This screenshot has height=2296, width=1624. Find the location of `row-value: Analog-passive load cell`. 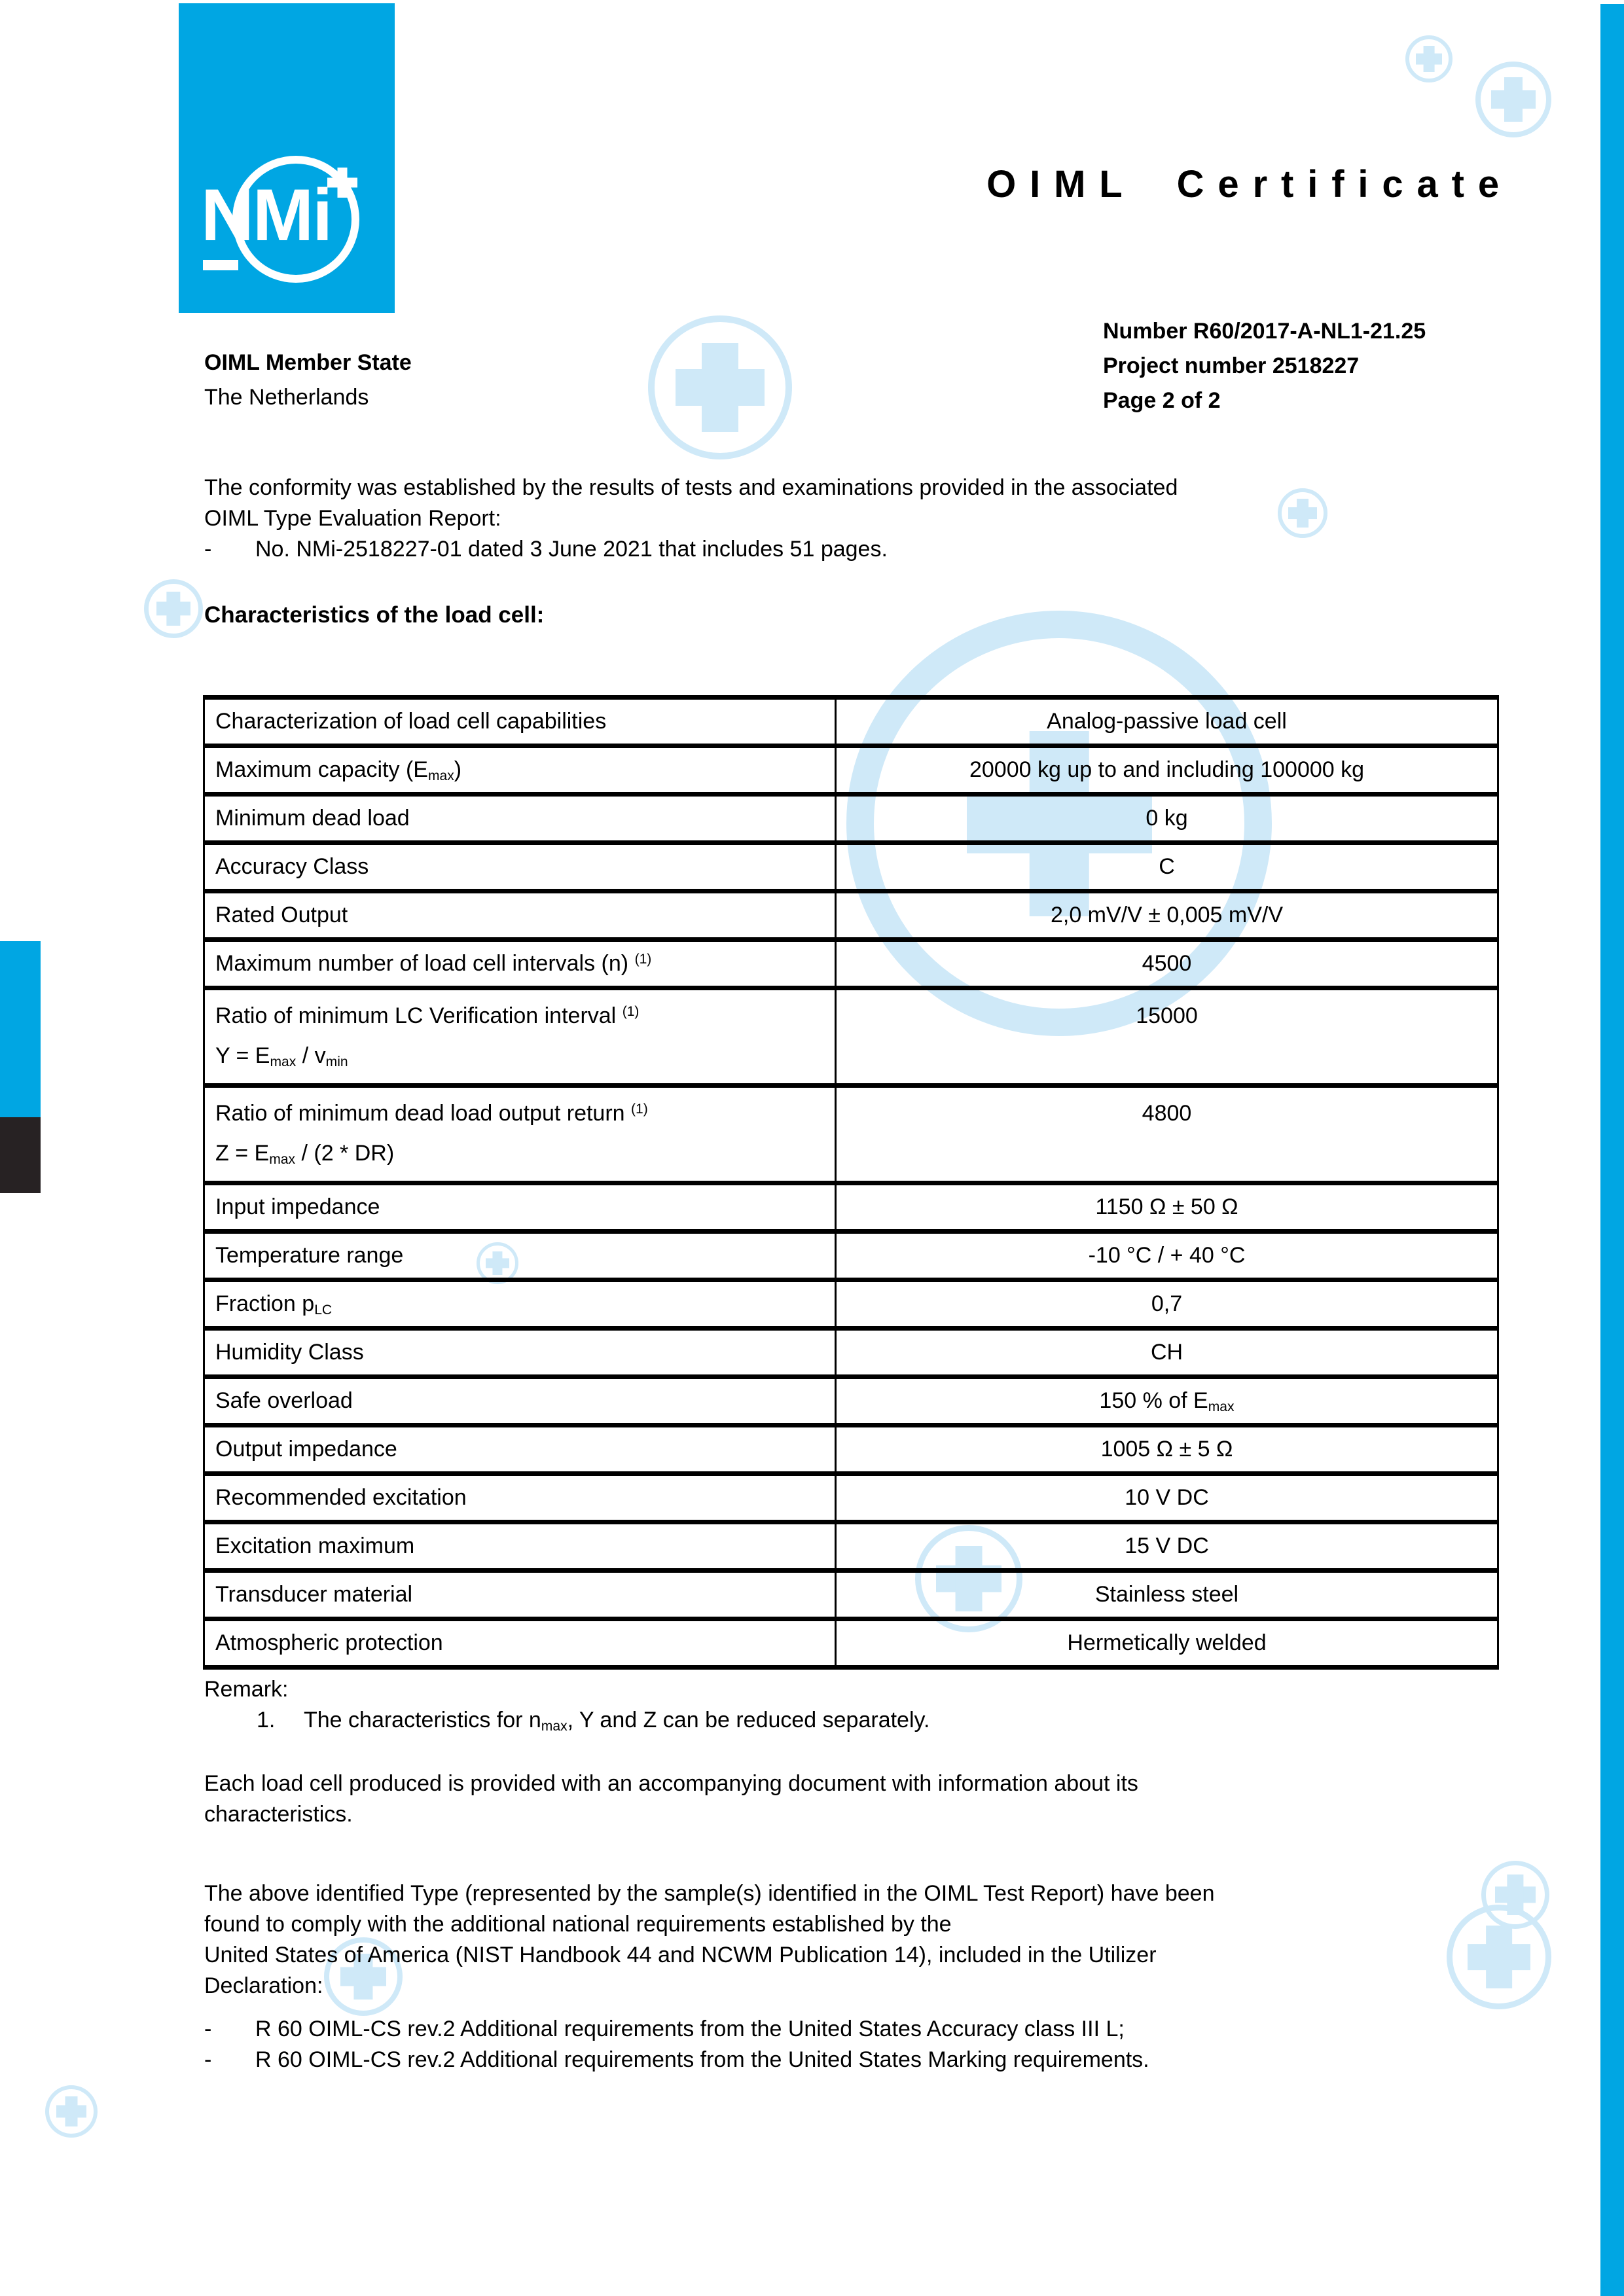

row-value: Analog-passive load cell is located at coordinates (1167, 721).